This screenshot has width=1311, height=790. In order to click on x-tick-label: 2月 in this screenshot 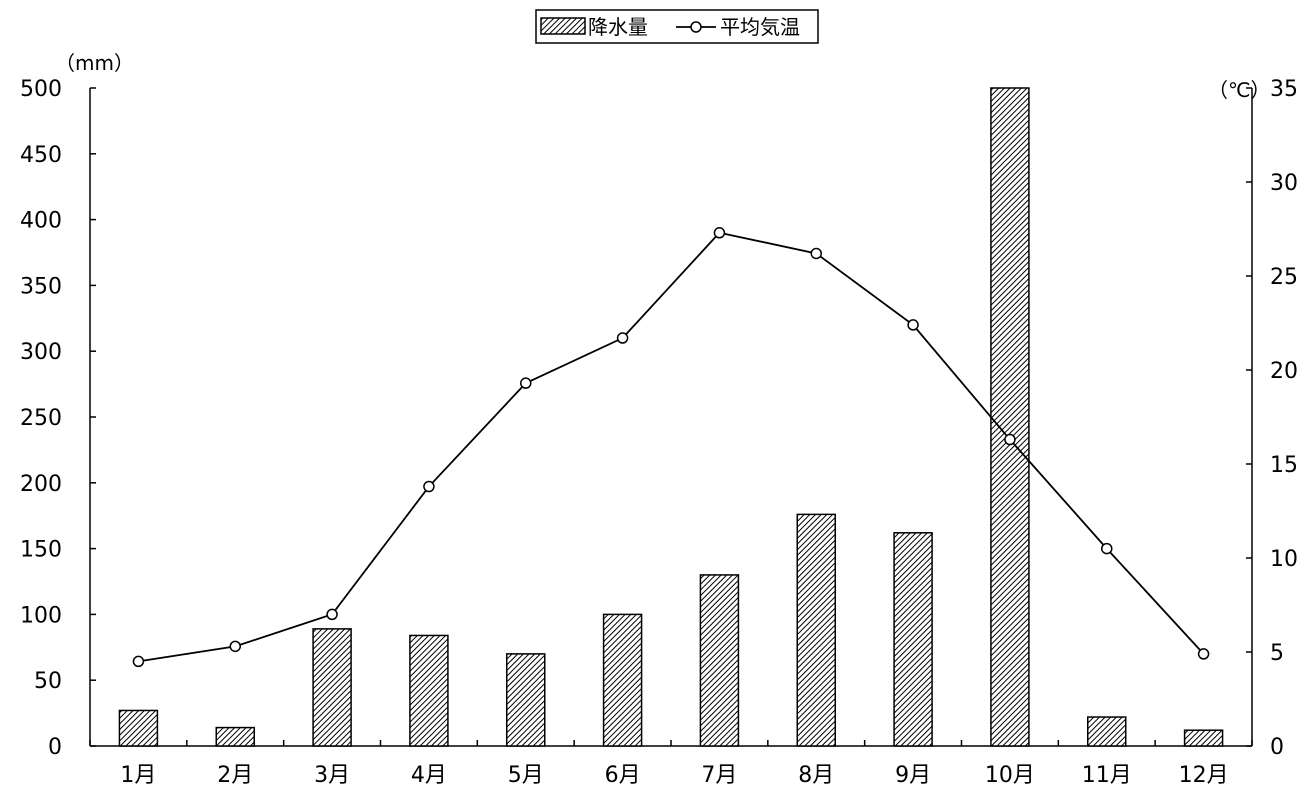, I will do `click(235, 775)`.